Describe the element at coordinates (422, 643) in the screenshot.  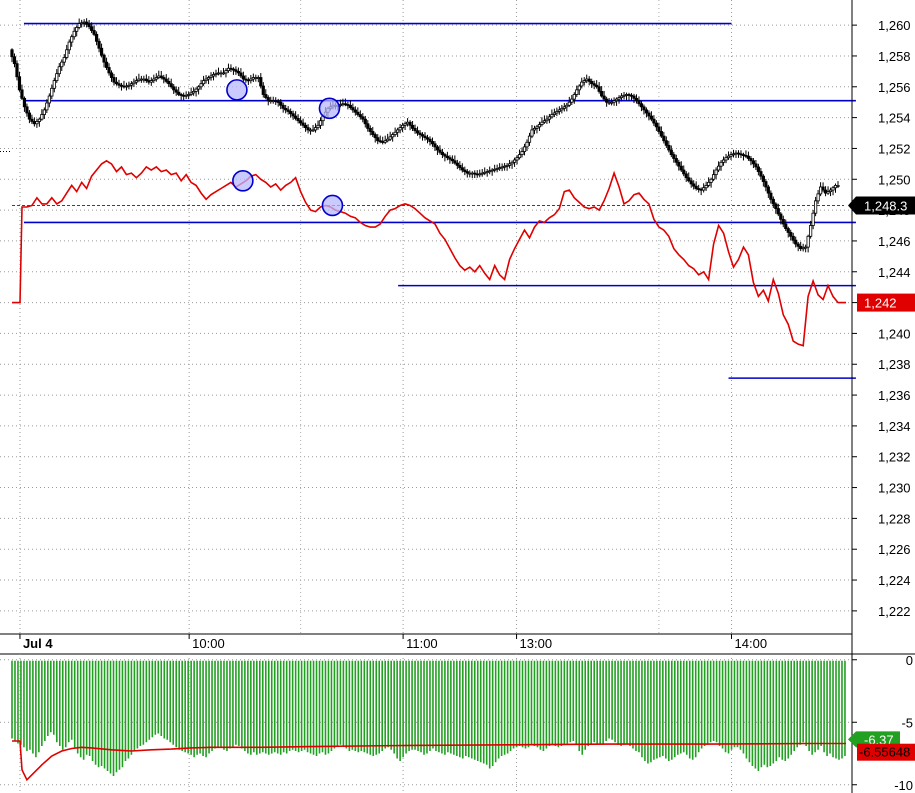
I see `time-tick-label: 11:00` at that location.